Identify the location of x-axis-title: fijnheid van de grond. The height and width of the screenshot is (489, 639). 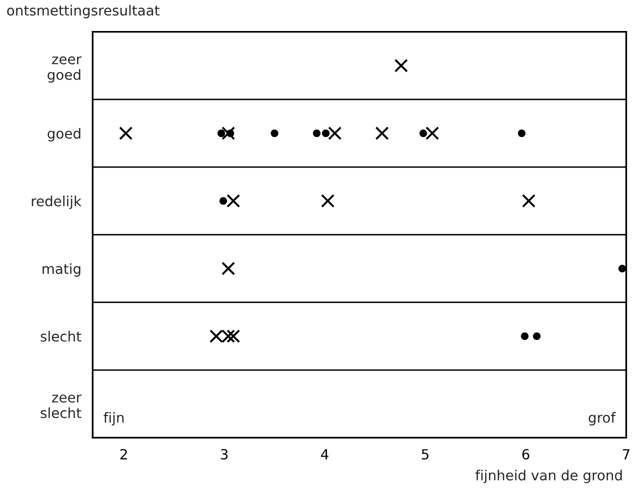
(548, 477).